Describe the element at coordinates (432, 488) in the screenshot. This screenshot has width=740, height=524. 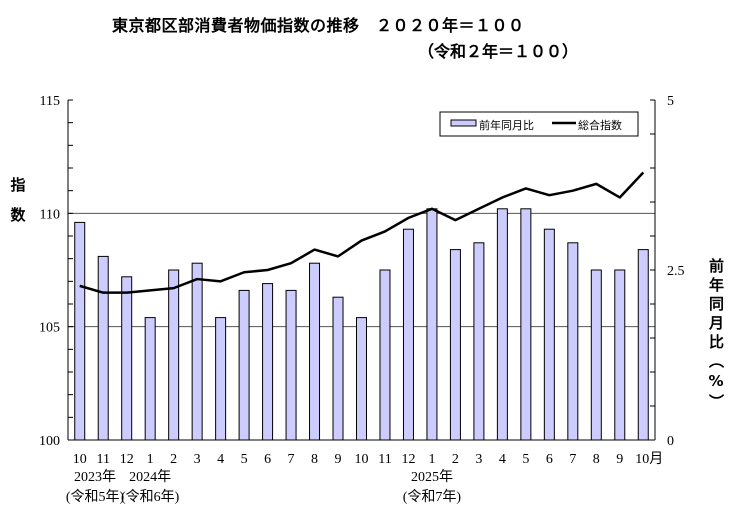
I see `year-label: 2025年 (令和7年)` at that location.